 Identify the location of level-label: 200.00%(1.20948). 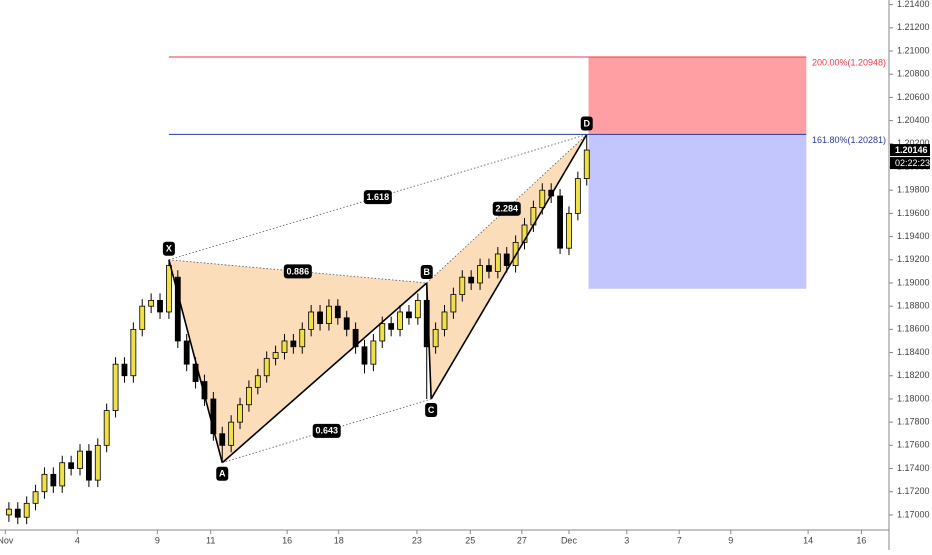
(849, 62).